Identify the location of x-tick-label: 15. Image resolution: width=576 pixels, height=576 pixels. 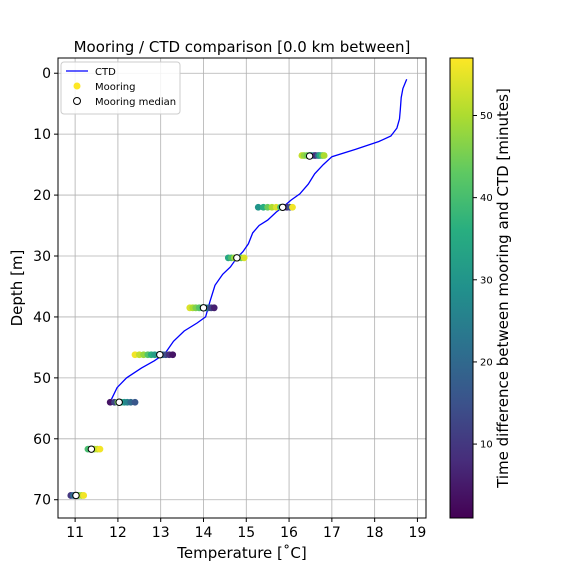
(246, 533).